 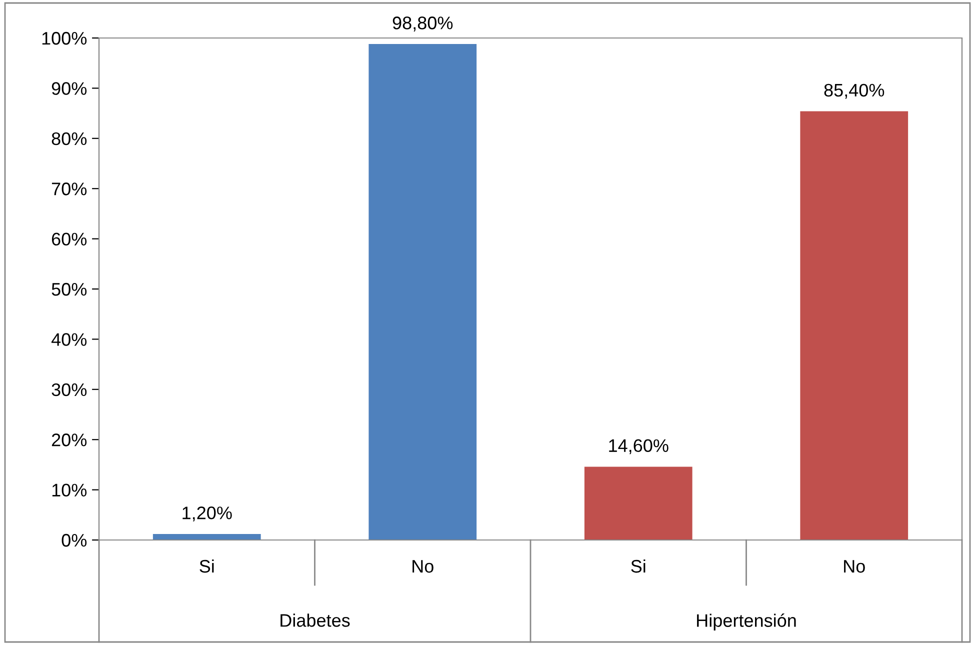 What do you see at coordinates (69, 490) in the screenshot?
I see `y-tick-label: 10%` at bounding box center [69, 490].